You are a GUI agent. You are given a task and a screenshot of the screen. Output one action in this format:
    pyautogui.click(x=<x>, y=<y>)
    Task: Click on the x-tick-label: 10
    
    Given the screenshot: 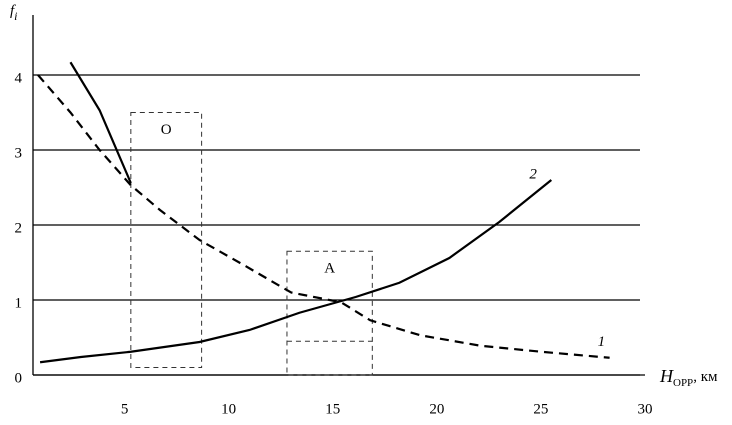 What is the action you would take?
    pyautogui.click(x=228, y=409)
    